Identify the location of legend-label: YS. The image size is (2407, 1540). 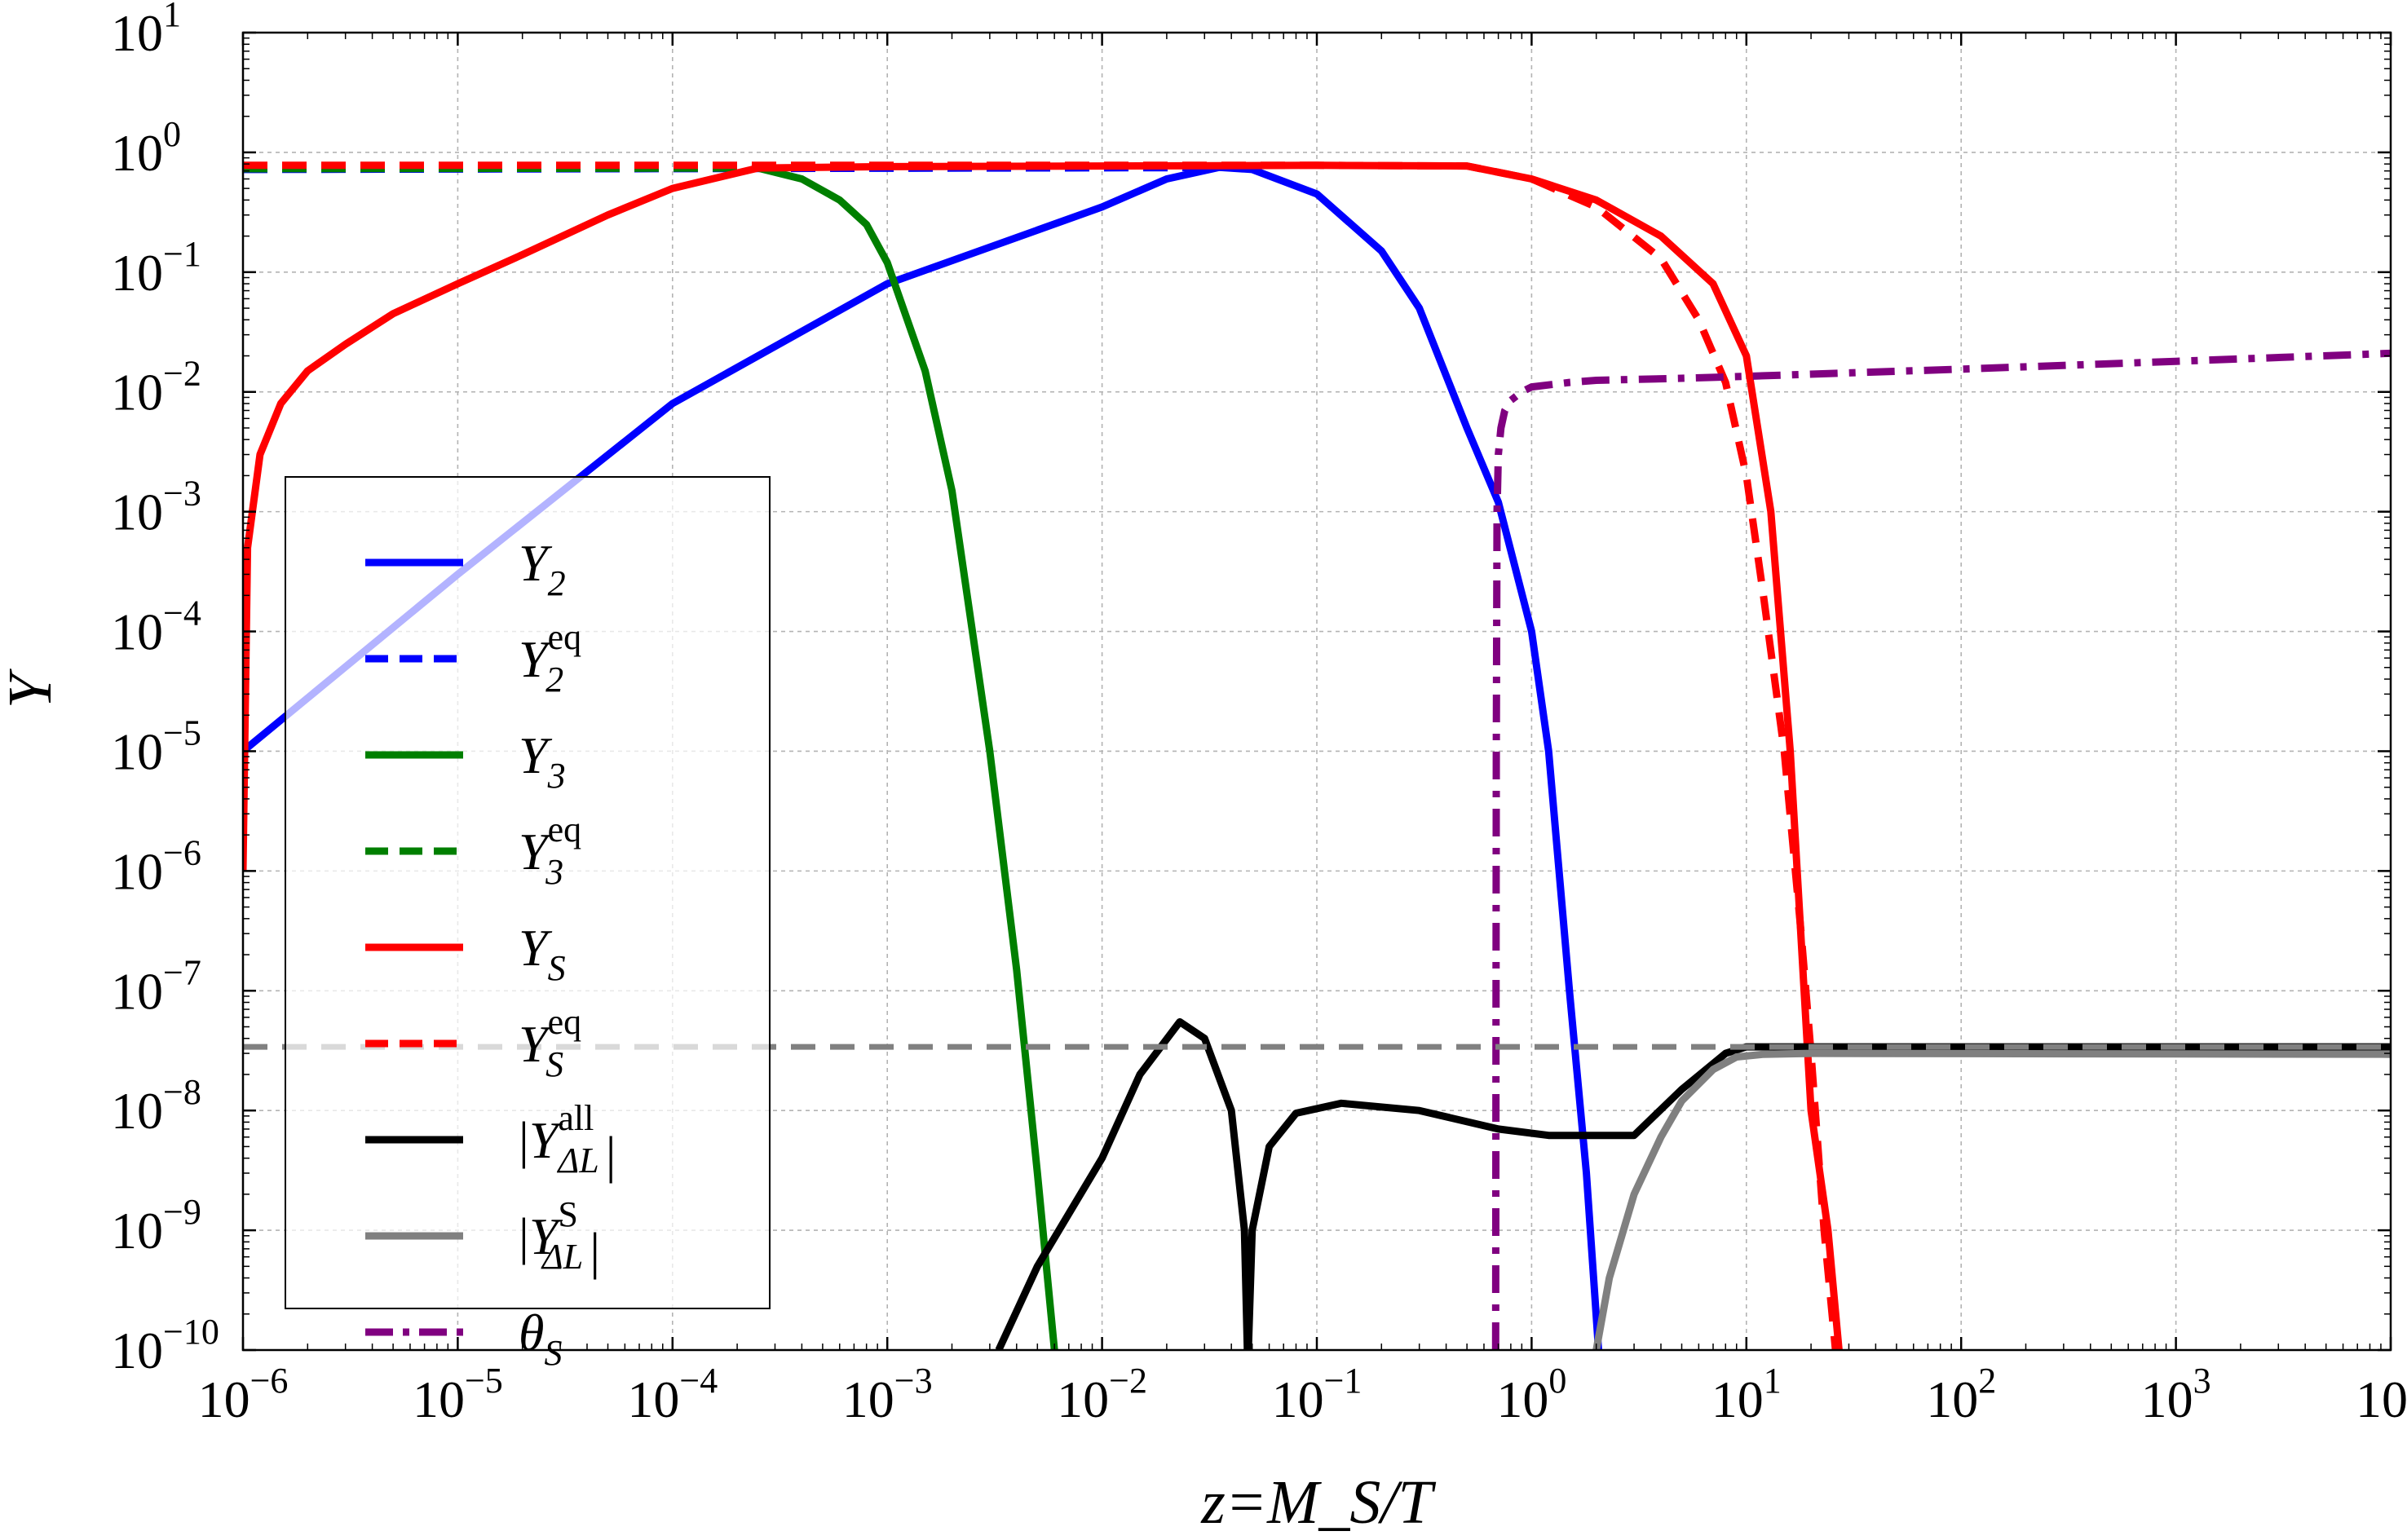
(542, 954).